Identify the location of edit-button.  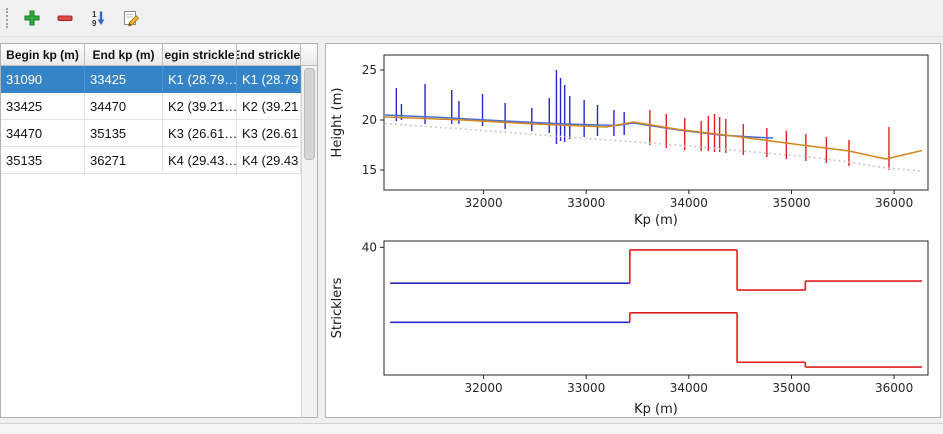
(131, 18).